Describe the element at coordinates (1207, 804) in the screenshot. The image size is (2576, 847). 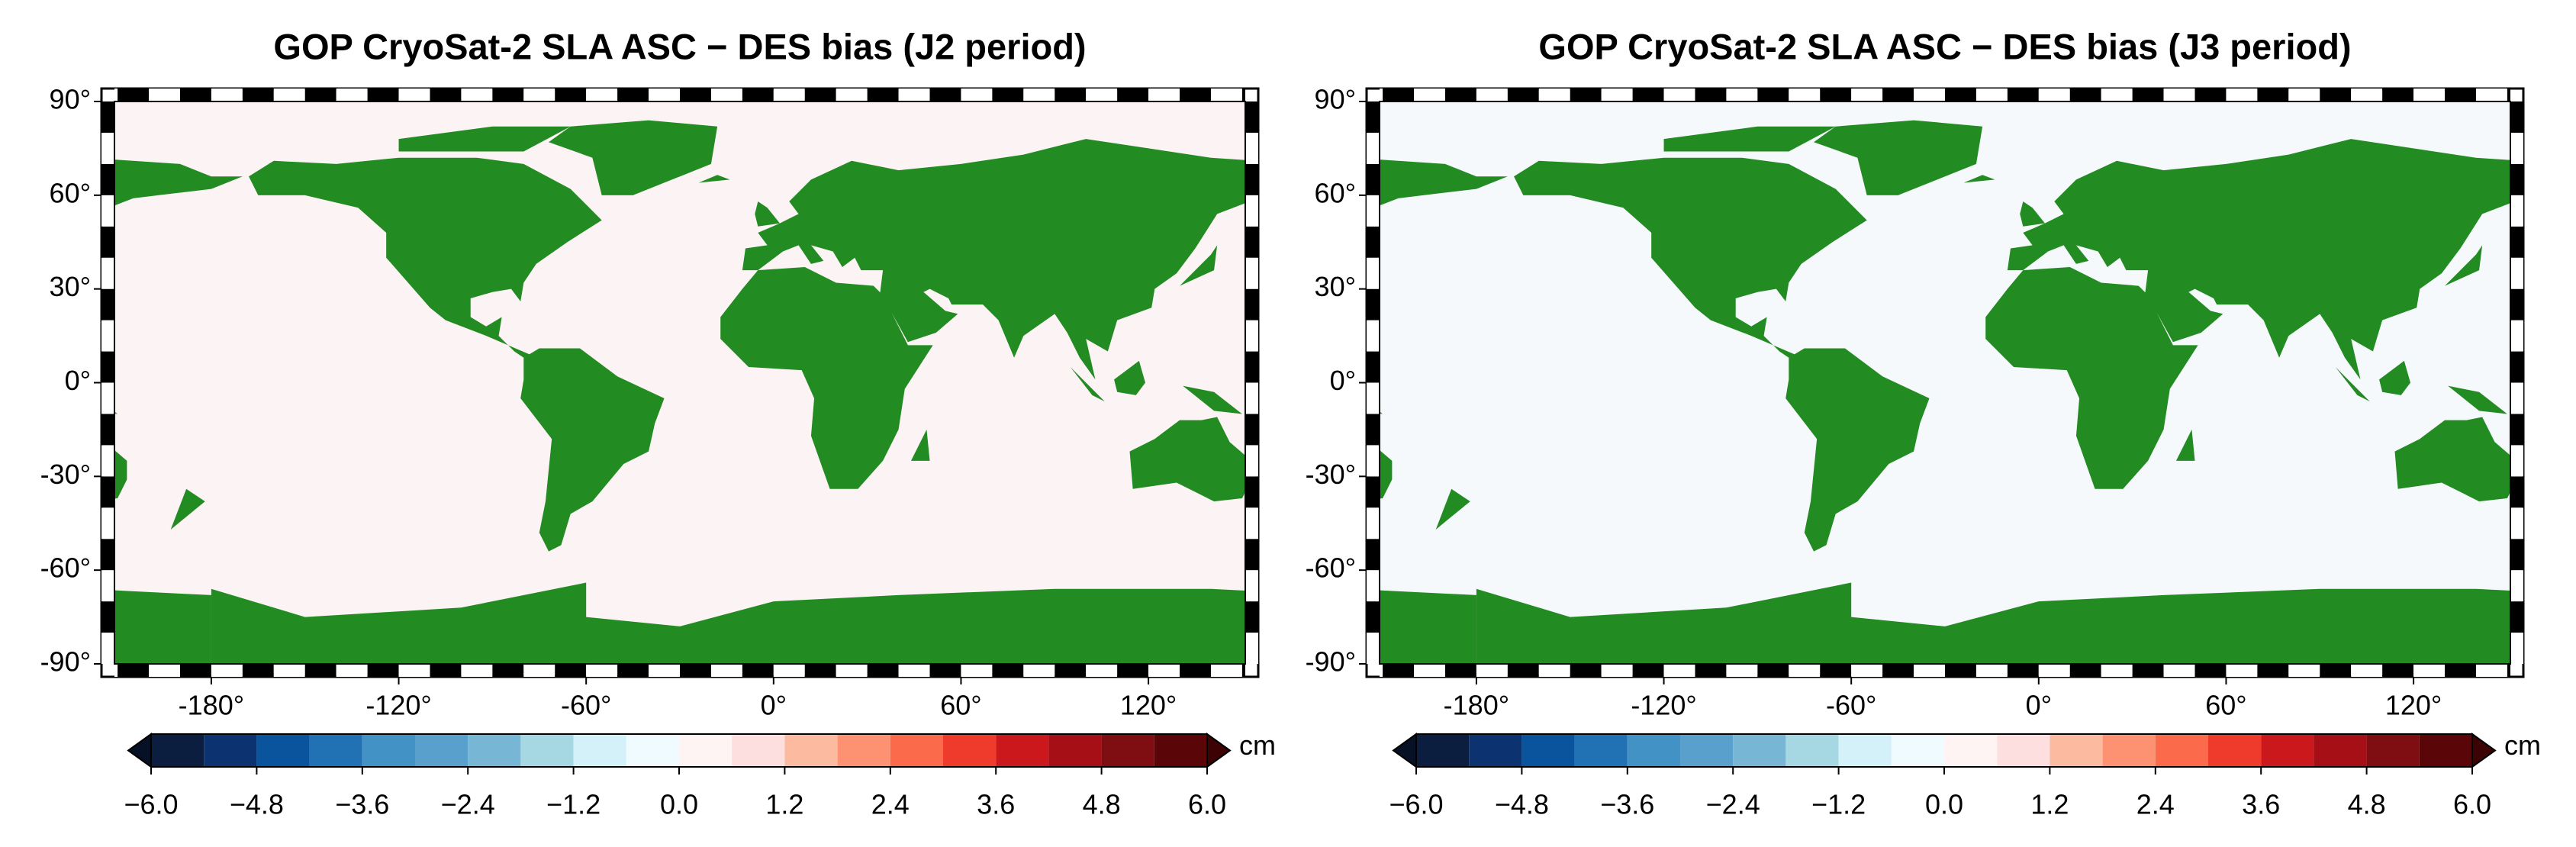
I see `colorbar-tick-label: 6.0` at that location.